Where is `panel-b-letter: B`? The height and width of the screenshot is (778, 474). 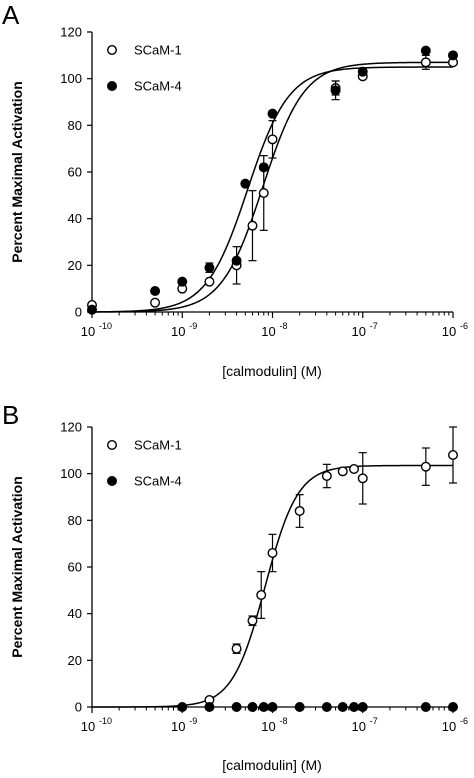
panel-b-letter: B is located at coordinates (10, 415).